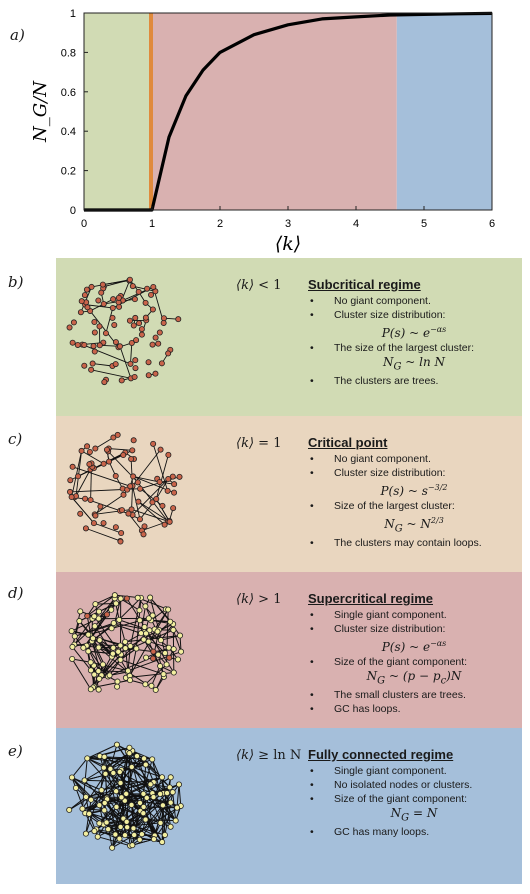  I want to click on property-text: The clusters may contain loops., so click(408, 543).